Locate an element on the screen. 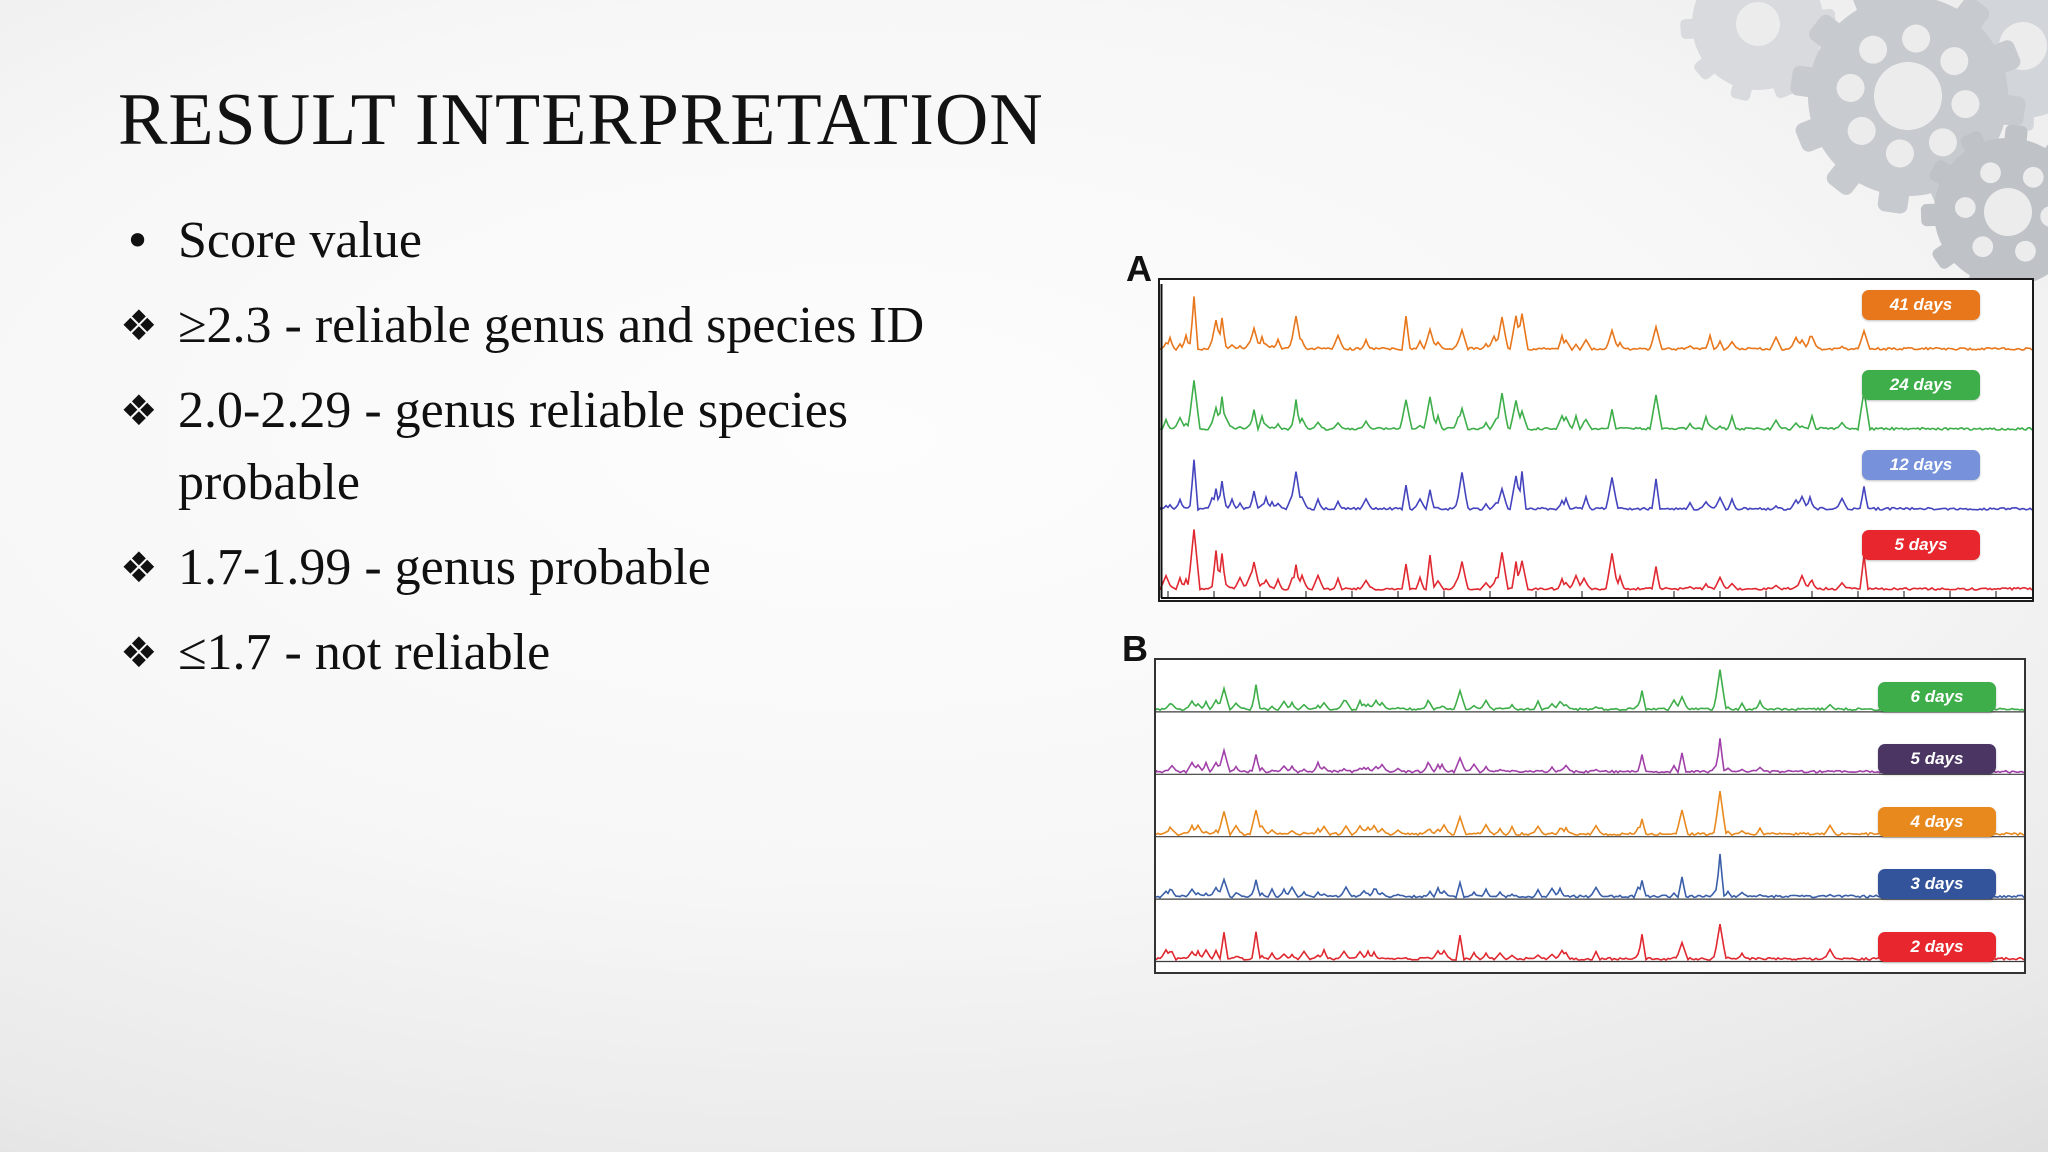 This screenshot has height=1152, width=2048. spectrum-trace-12-days is located at coordinates (1596, 485).